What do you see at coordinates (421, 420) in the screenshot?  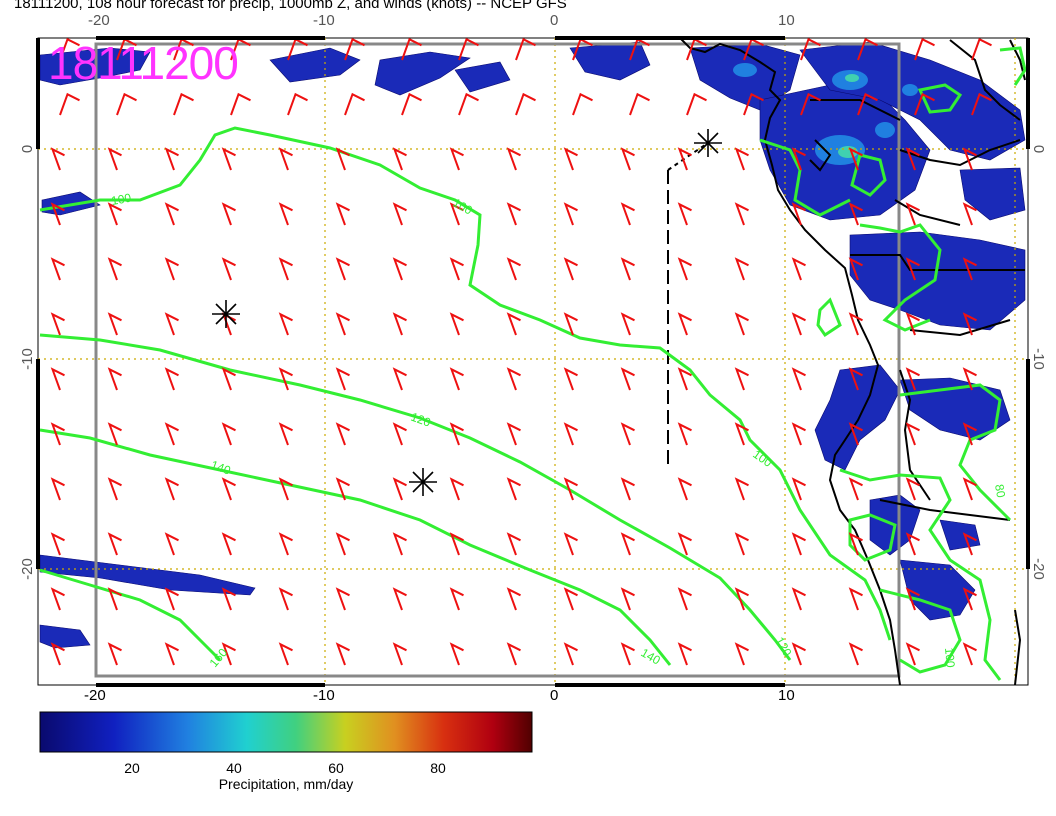 I see `contour-label: 120` at bounding box center [421, 420].